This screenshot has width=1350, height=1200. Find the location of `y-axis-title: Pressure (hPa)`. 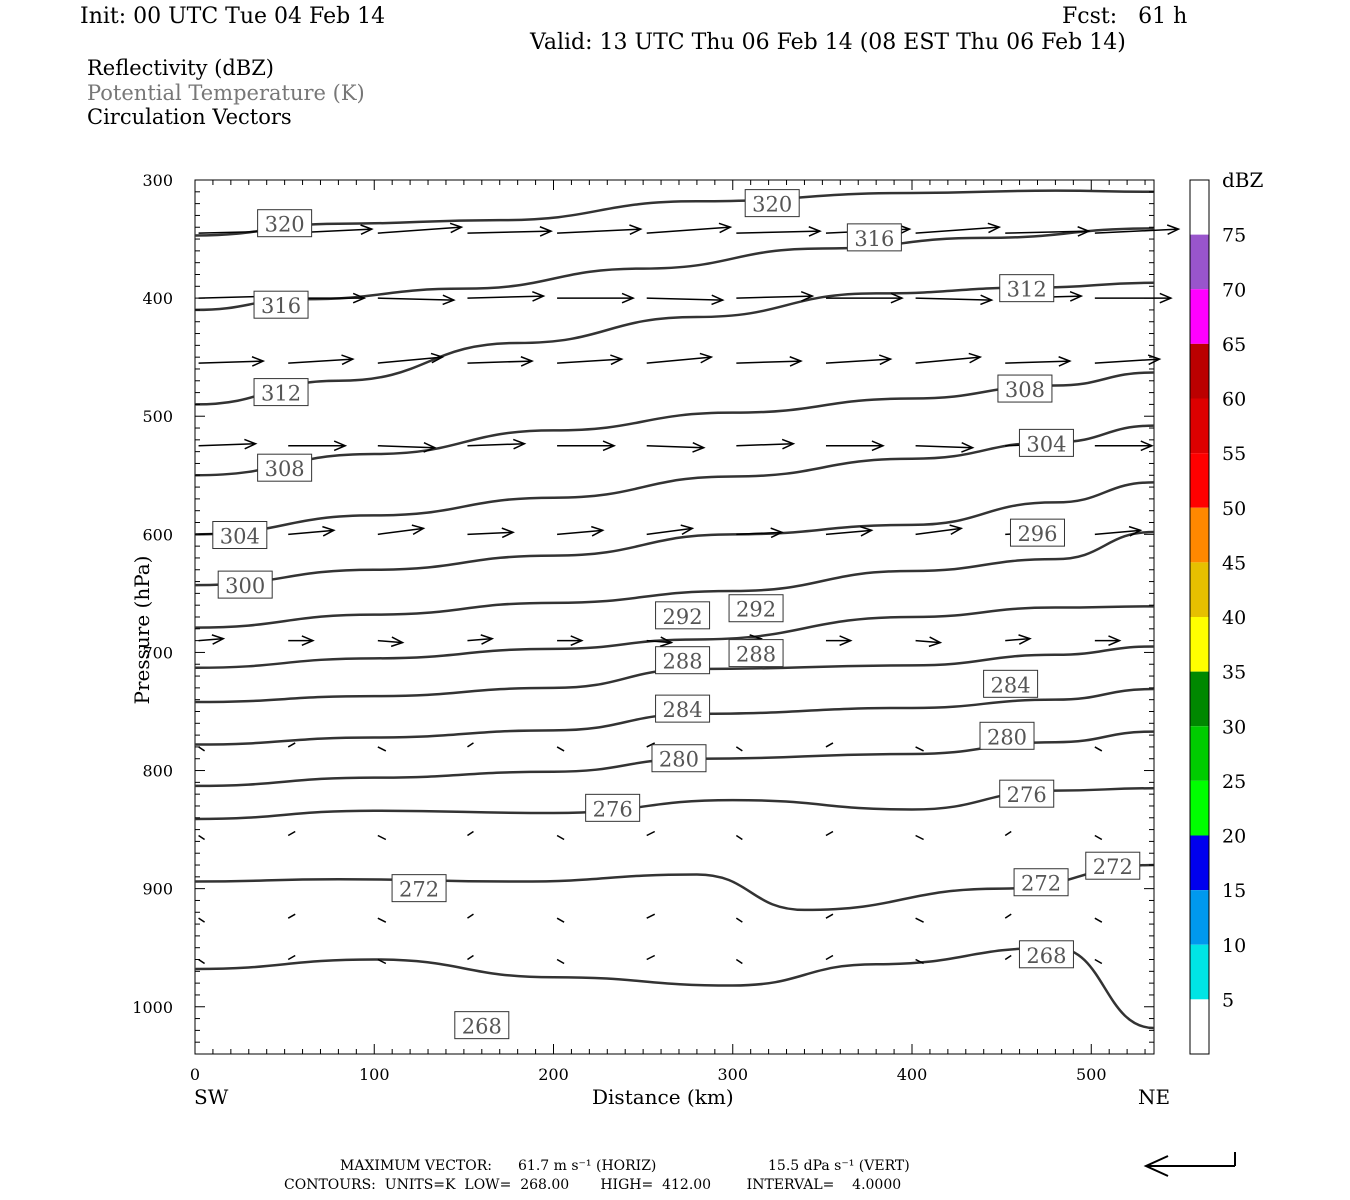

y-axis-title: Pressure (hPa) is located at coordinates (142, 630).